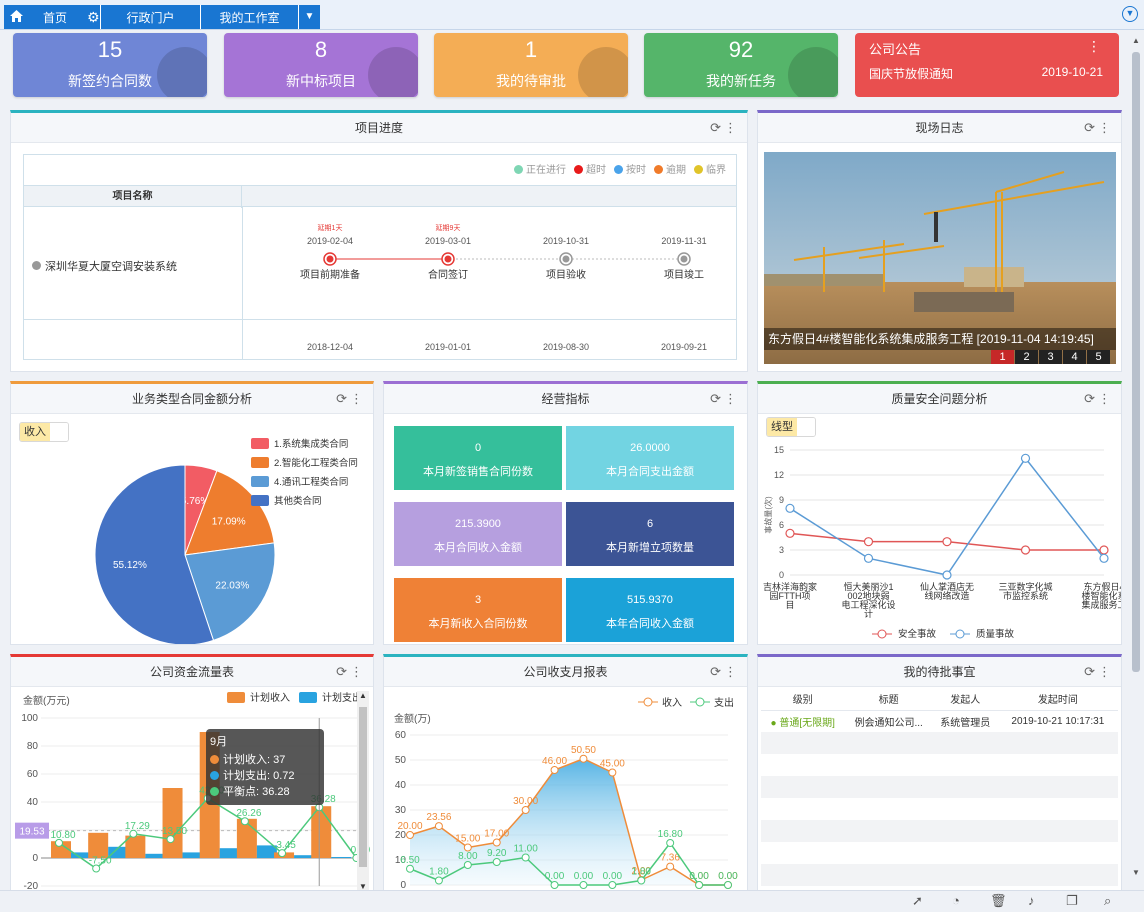 This screenshot has height=912, width=1144. I want to click on legend-label: 支出, so click(724, 702).